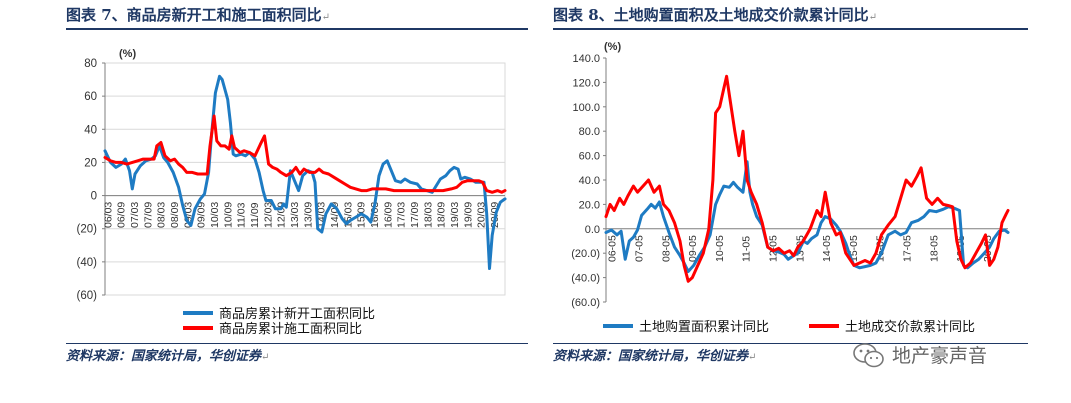 The width and height of the screenshot is (1071, 403). What do you see at coordinates (790, 343) in the screenshot?
I see `figure-8-source-rule` at bounding box center [790, 343].